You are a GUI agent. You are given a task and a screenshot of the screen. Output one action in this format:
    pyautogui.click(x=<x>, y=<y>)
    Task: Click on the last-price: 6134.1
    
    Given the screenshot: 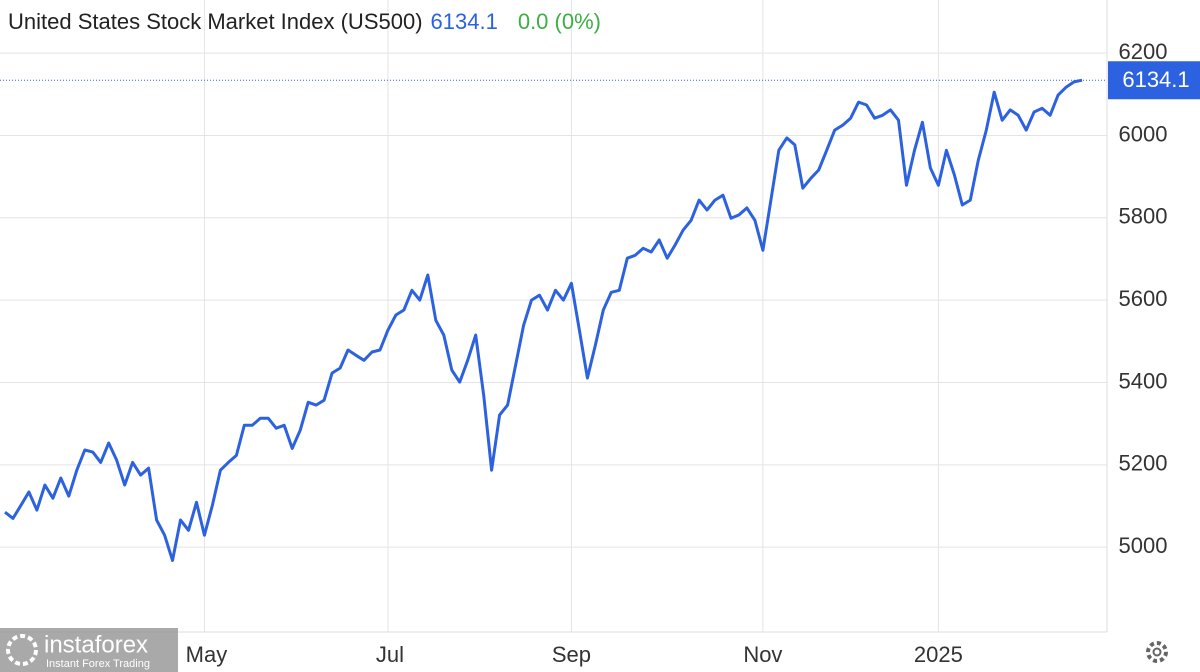 What is the action you would take?
    pyautogui.click(x=464, y=21)
    